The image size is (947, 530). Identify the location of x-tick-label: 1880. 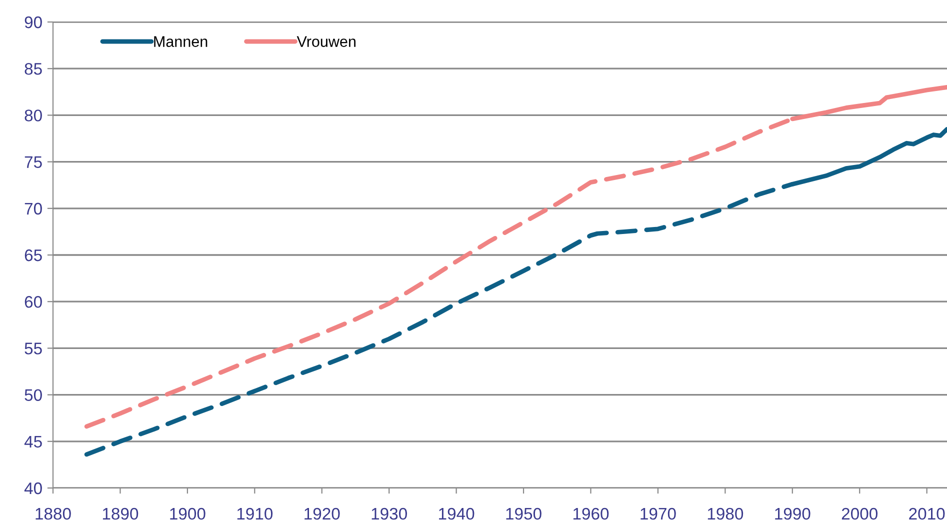
(53, 514).